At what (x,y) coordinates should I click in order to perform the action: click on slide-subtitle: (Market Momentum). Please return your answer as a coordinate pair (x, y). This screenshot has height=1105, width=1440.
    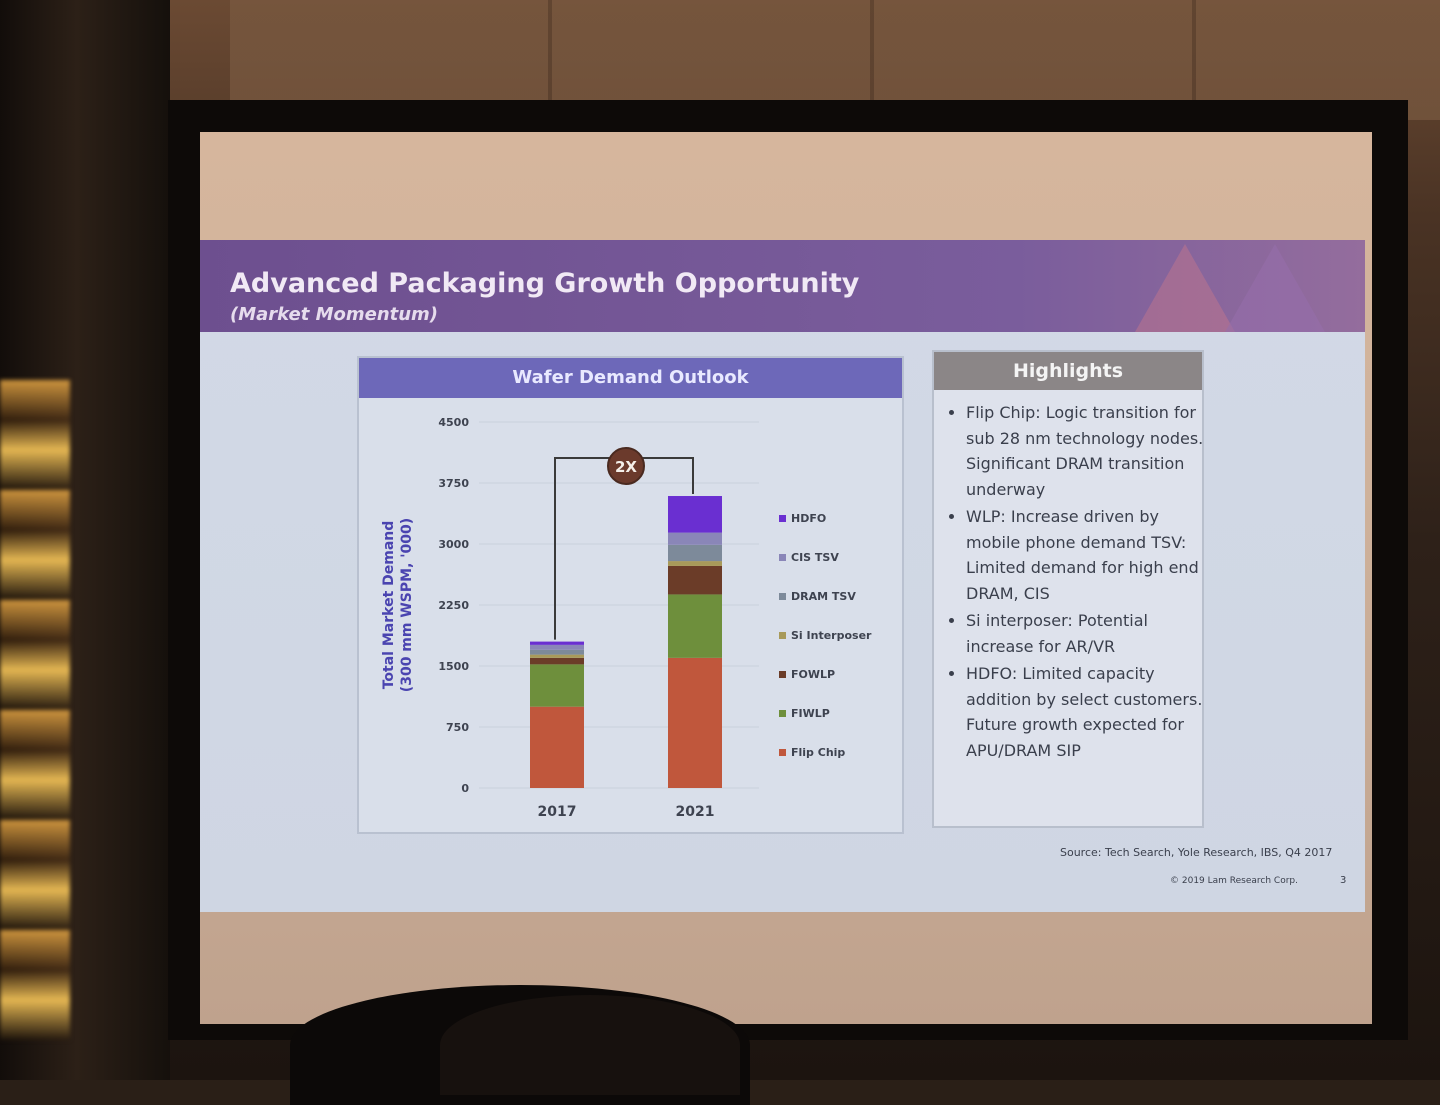
    Looking at the image, I should click on (334, 314).